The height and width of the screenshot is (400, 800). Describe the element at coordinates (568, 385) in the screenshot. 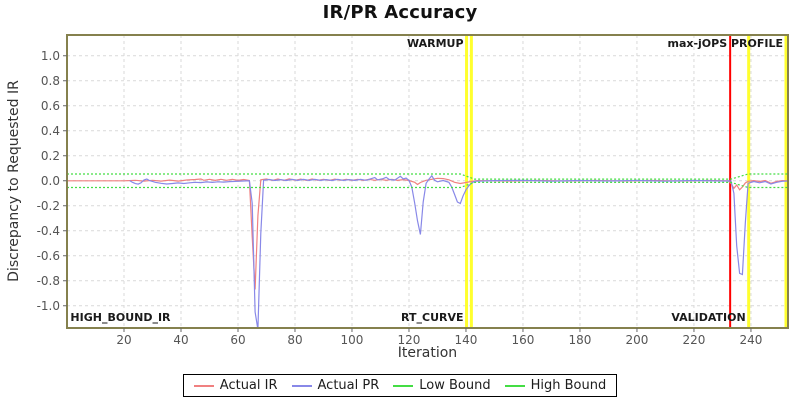

I see `legend-label: High Bound` at that location.